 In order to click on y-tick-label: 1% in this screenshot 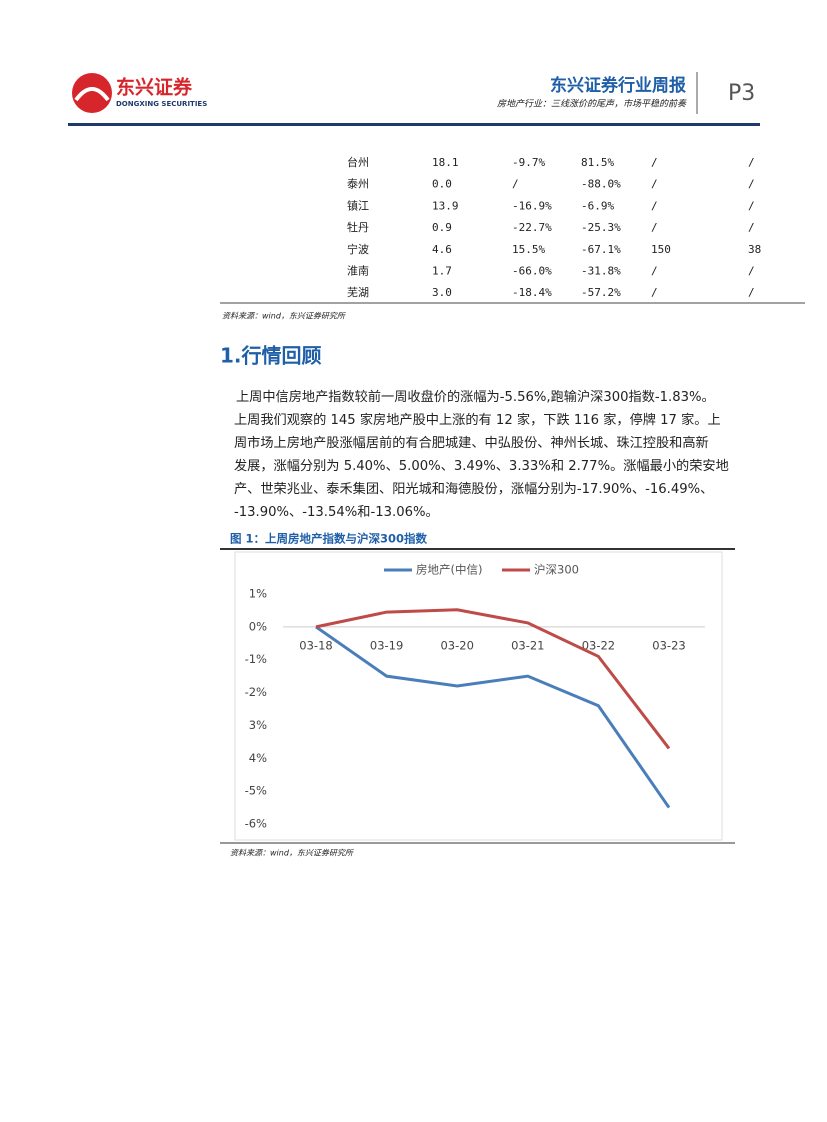, I will do `click(258, 594)`.